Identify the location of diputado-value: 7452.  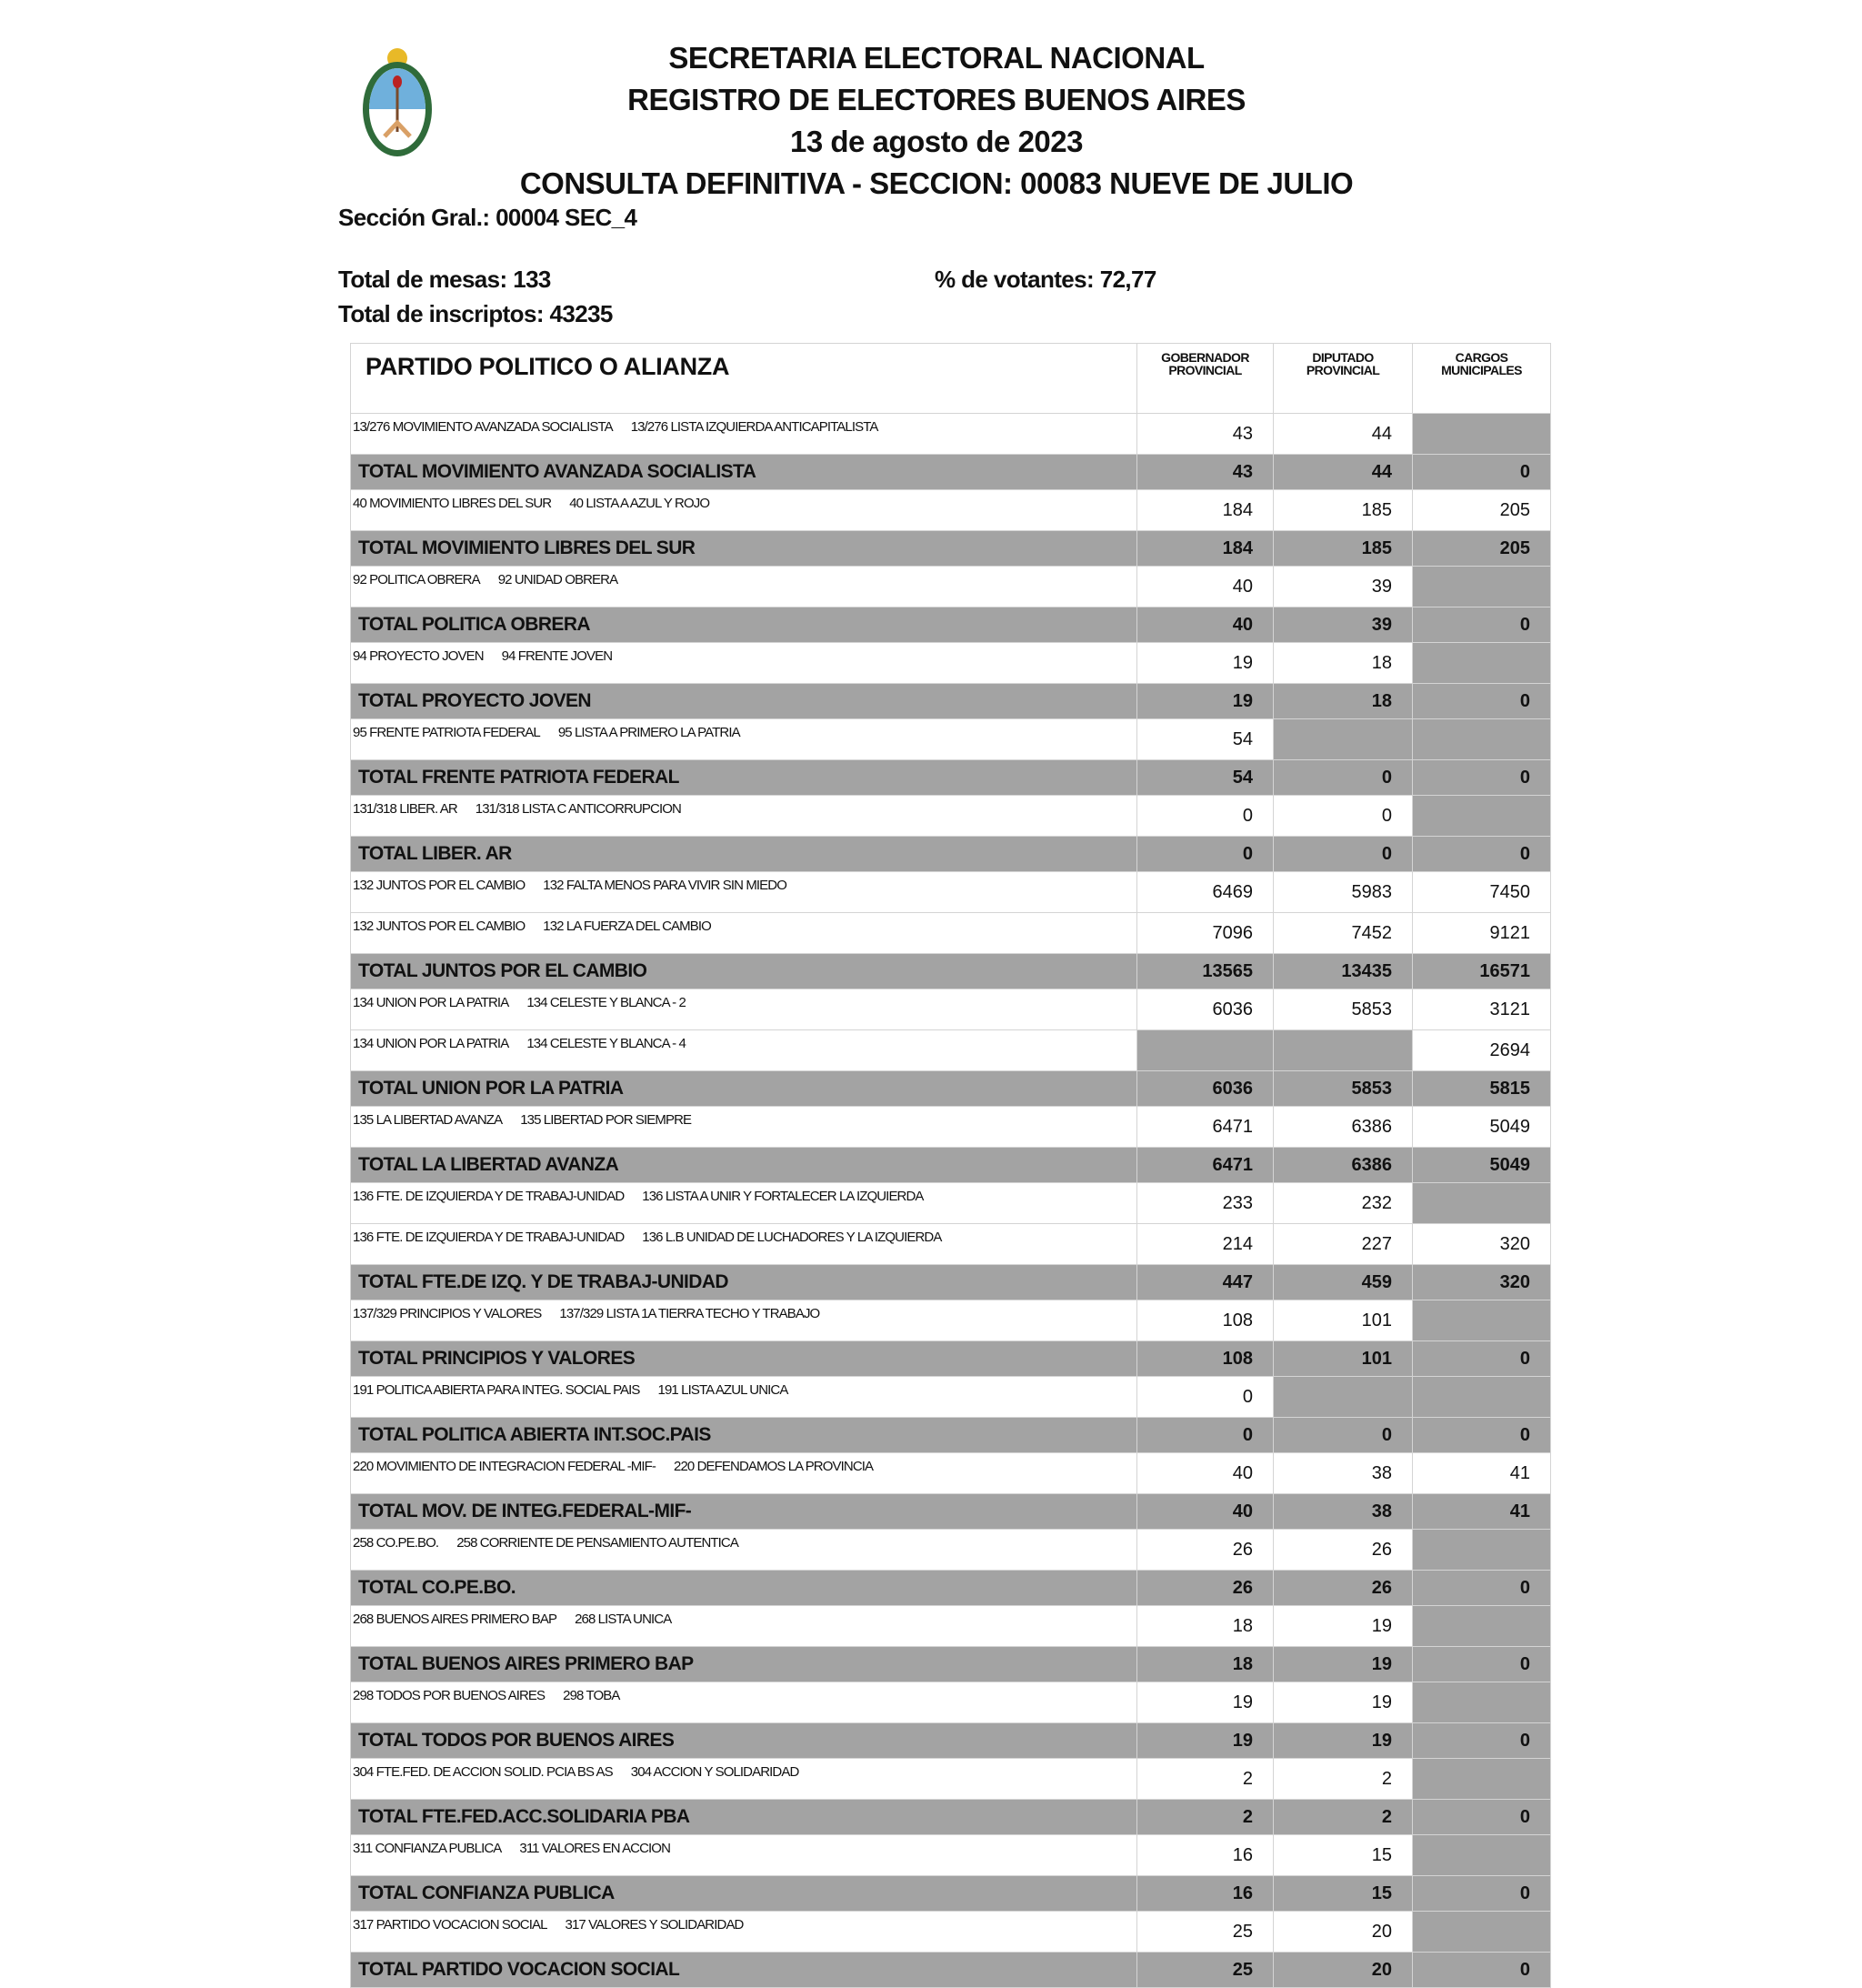
(1343, 933).